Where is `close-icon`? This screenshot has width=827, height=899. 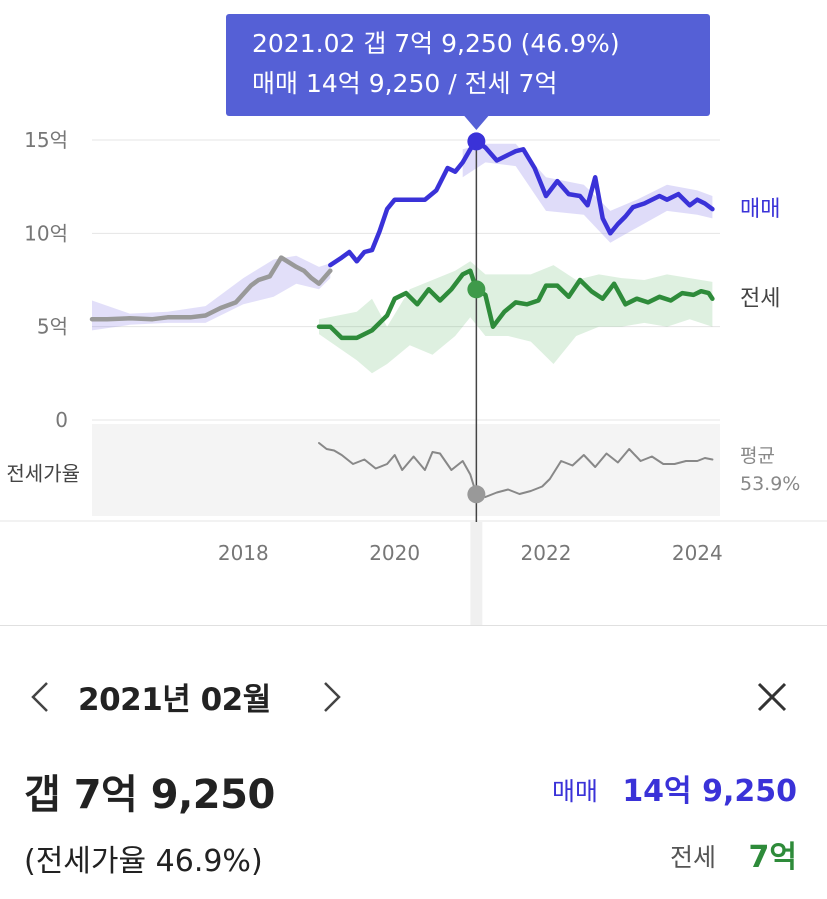
close-icon is located at coordinates (772, 697).